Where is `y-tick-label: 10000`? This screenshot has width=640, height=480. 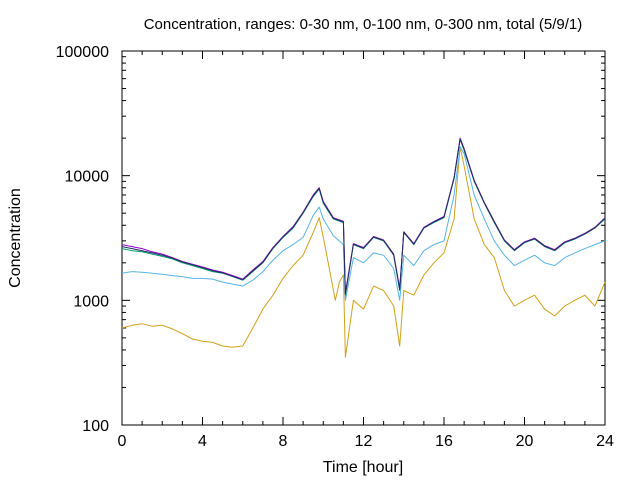
y-tick-label: 10000 is located at coordinates (87, 177).